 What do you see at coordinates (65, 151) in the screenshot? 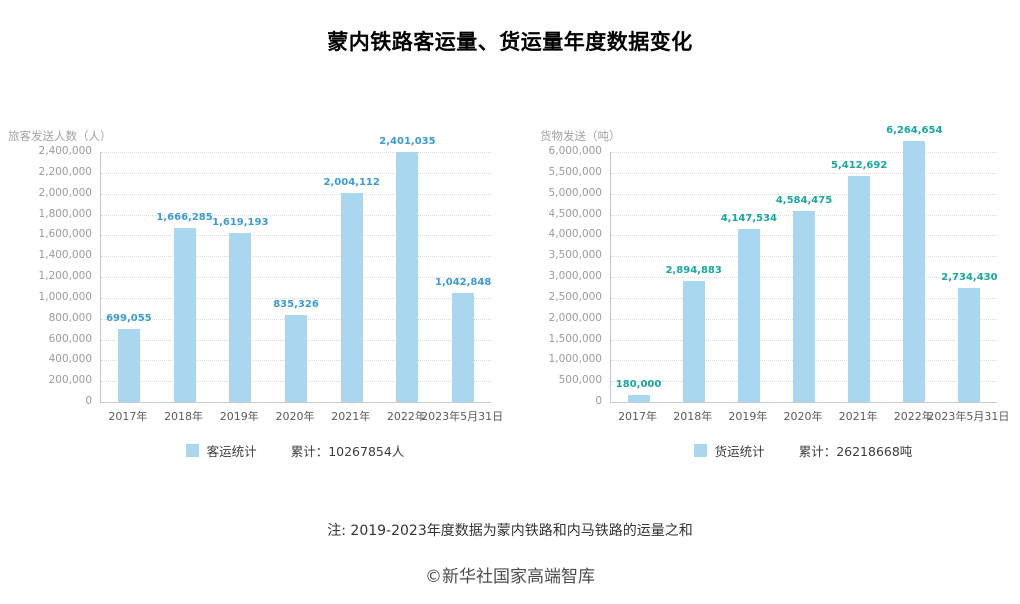
I see `y-tick-label: 2,400,000` at bounding box center [65, 151].